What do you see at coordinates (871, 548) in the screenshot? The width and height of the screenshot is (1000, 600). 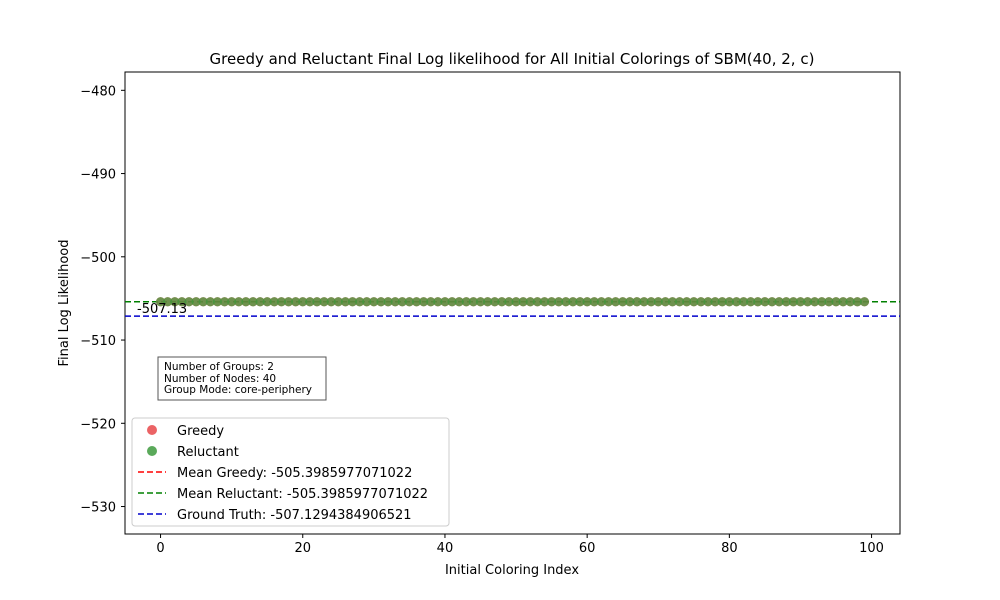 I see `x-tick-label: 100` at bounding box center [871, 548].